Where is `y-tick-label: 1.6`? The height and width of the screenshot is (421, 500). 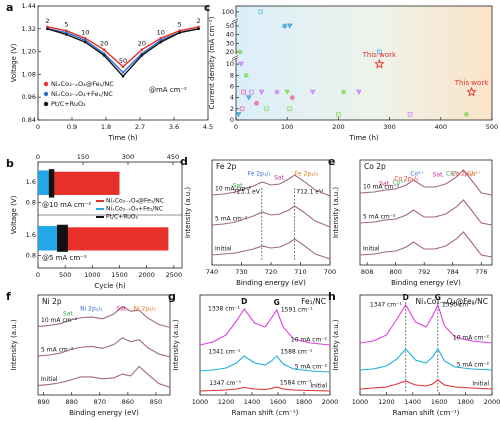 y-tick-label: 1.6 is located at coordinates (31, 235).